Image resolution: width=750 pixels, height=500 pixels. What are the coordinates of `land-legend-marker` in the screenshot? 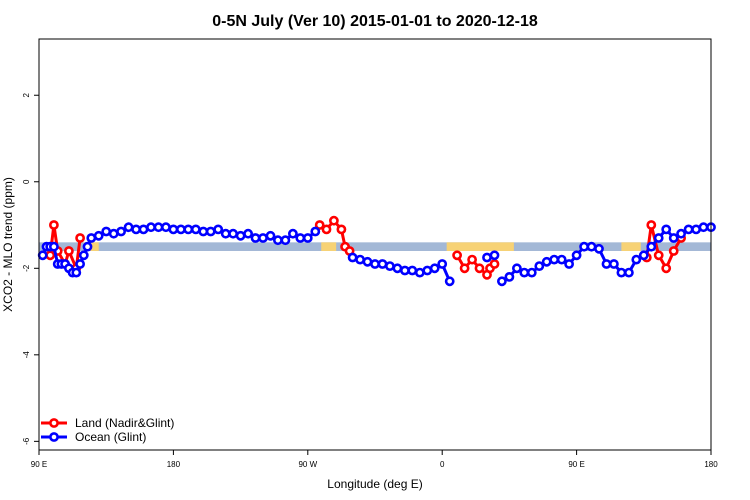 It's located at (54, 423).